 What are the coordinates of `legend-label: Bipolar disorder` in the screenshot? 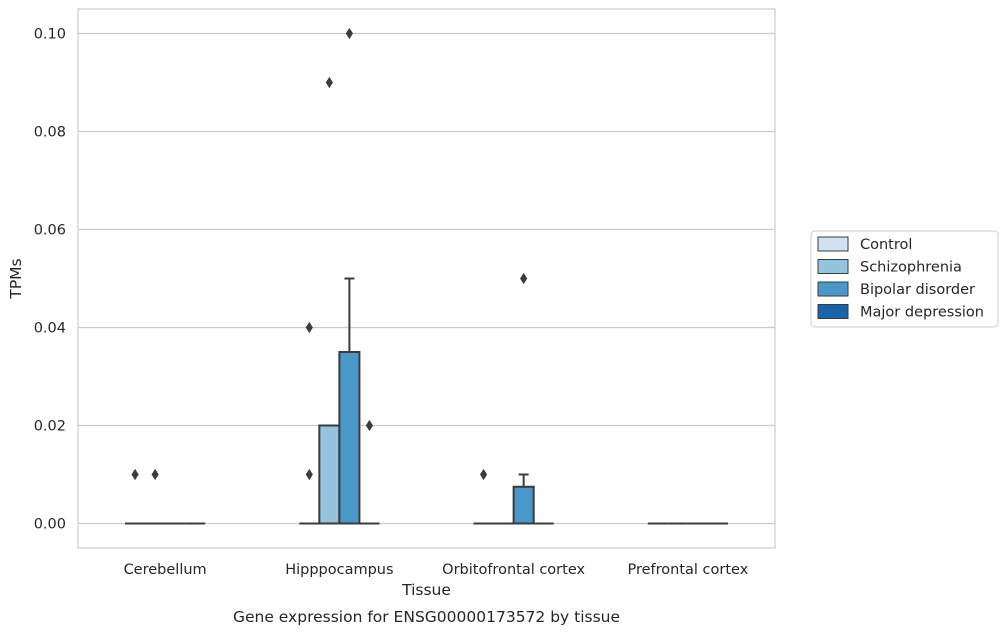 It's located at (917, 290).